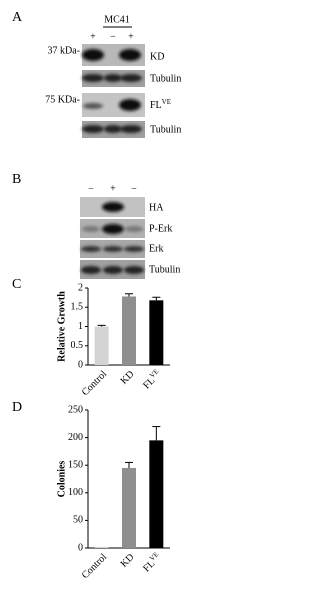 The width and height of the screenshot is (320, 600). I want to click on marker: 75 KDa-, so click(62, 99).